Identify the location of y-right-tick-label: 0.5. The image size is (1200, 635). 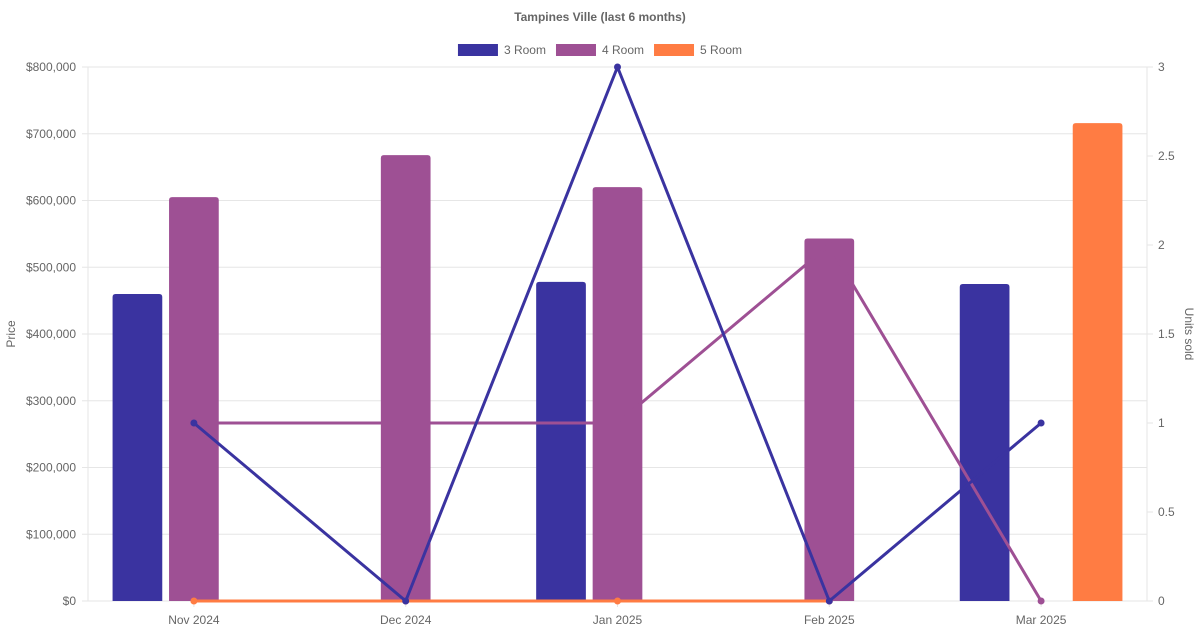
(1166, 512).